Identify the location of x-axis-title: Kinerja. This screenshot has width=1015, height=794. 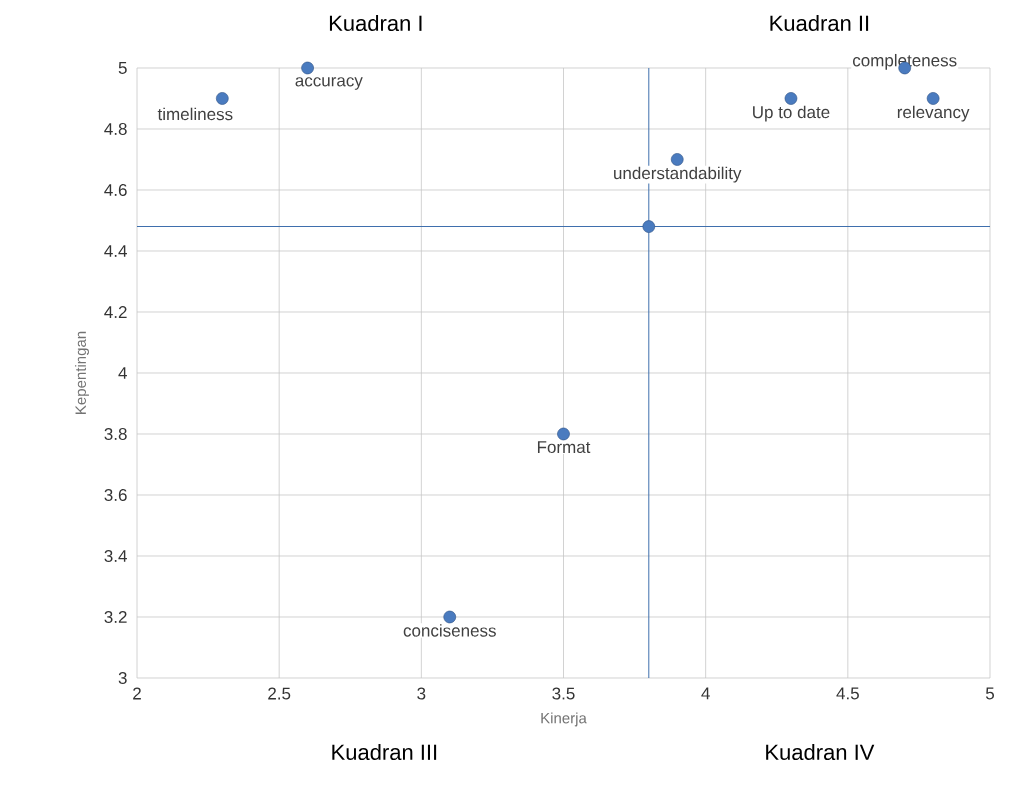
(564, 719).